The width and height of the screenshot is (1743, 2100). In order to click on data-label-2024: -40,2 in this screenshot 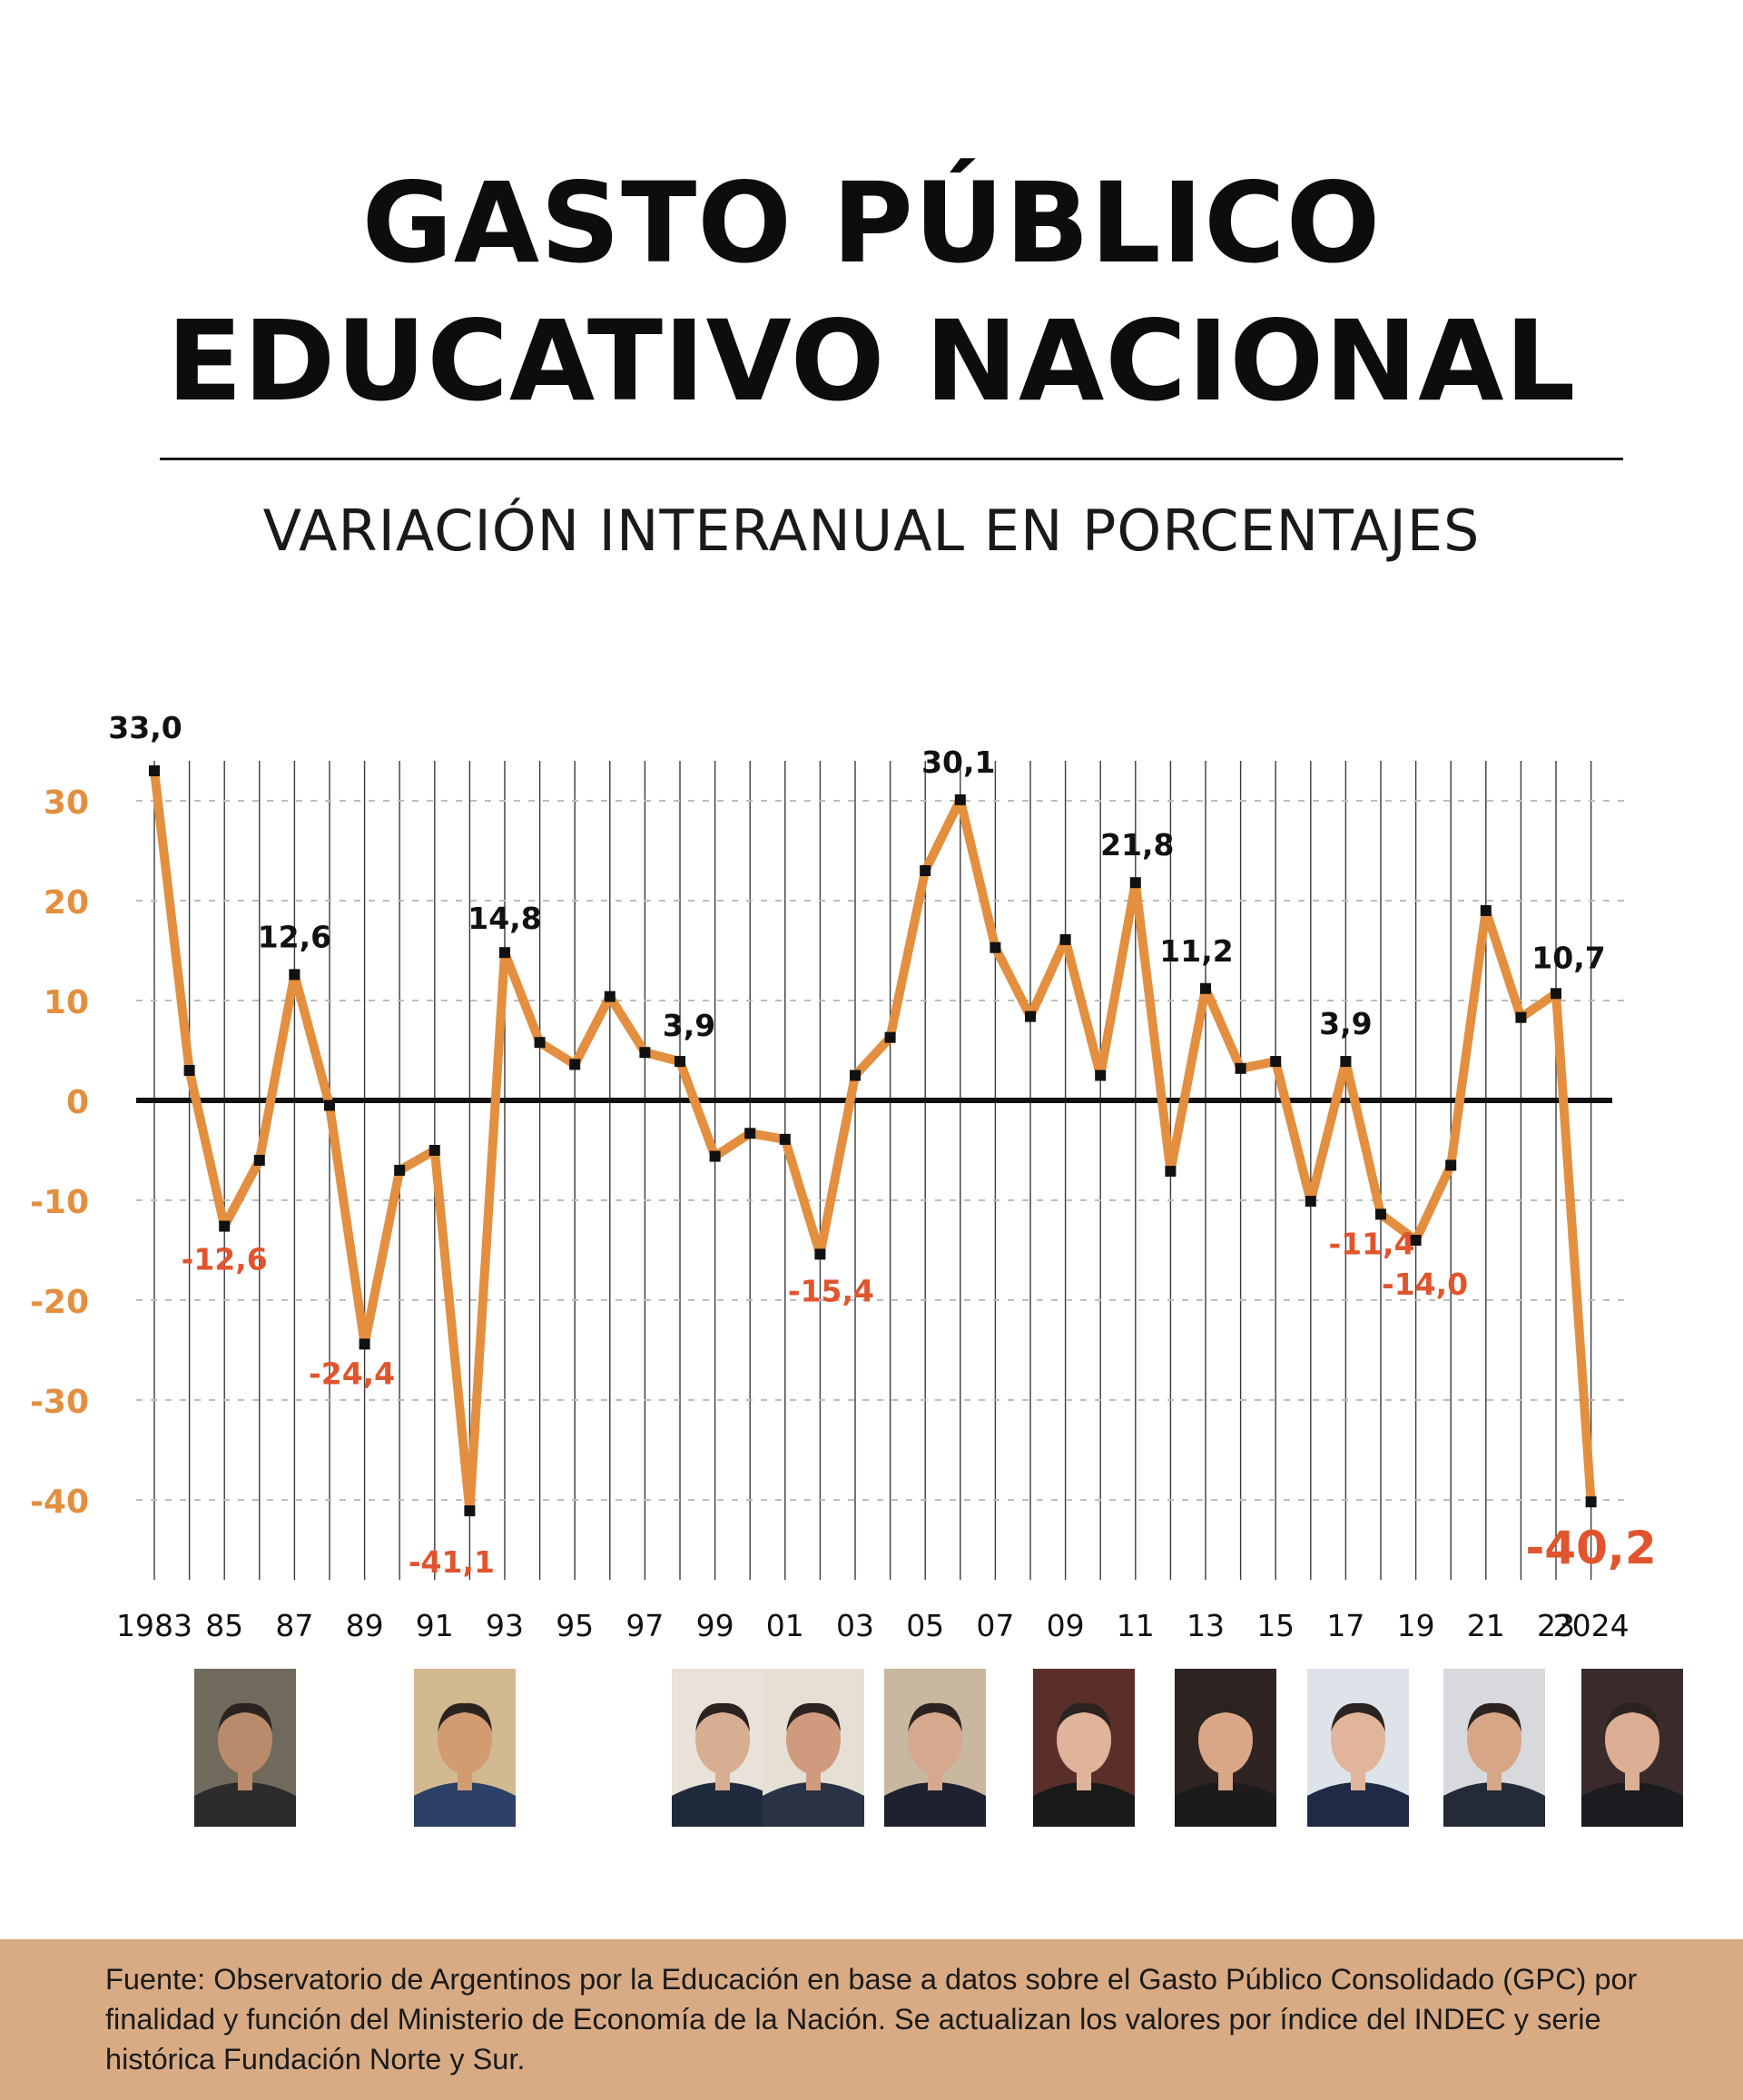, I will do `click(1591, 1548)`.